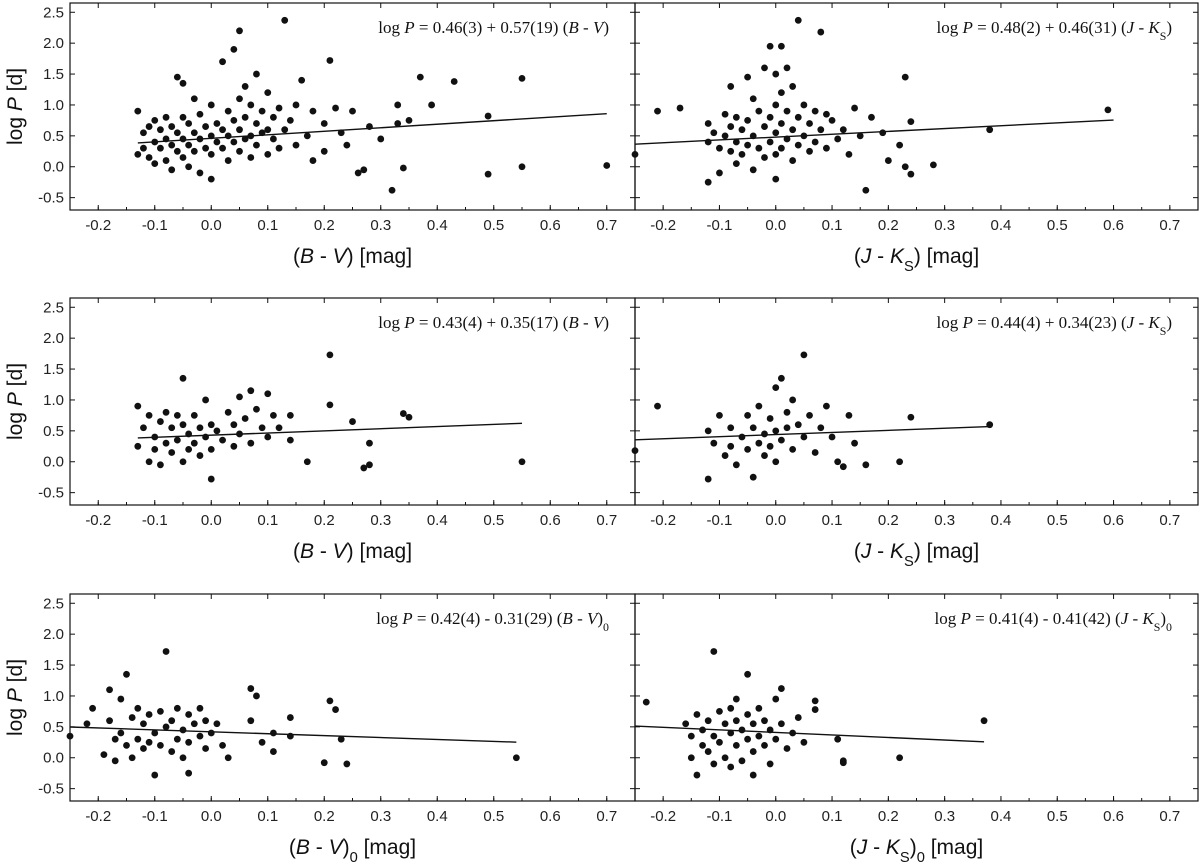  Describe the element at coordinates (53, 167) in the screenshot. I see `y-tick-label: 0.0` at that location.